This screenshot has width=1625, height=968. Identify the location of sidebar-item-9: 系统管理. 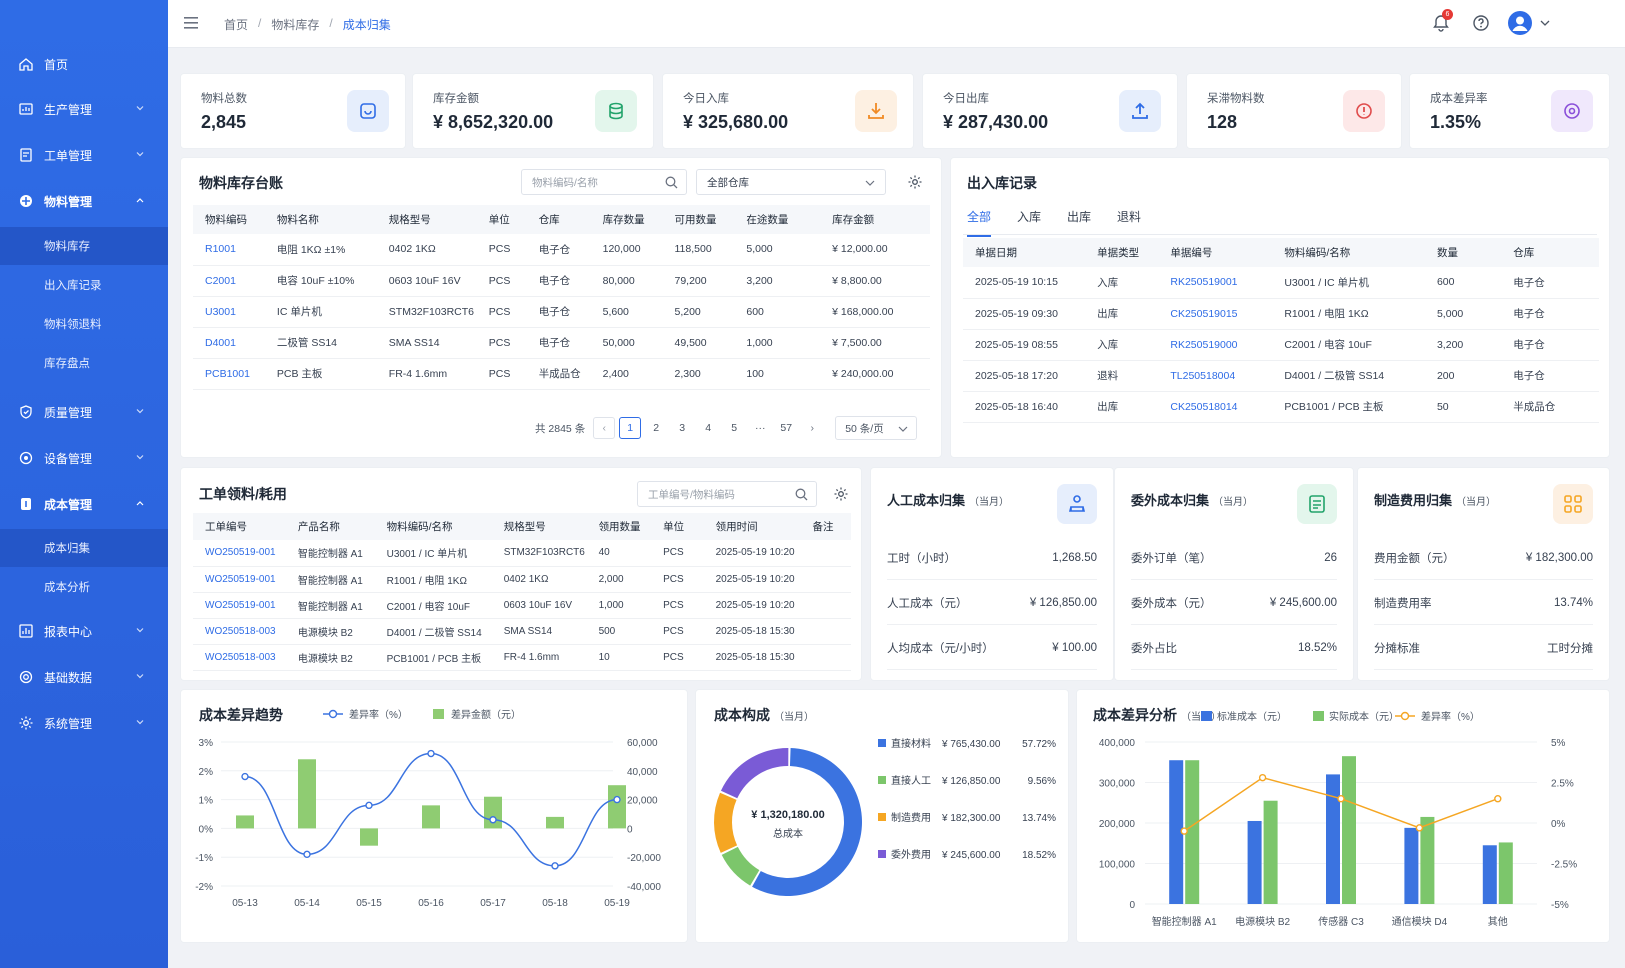
(84, 723).